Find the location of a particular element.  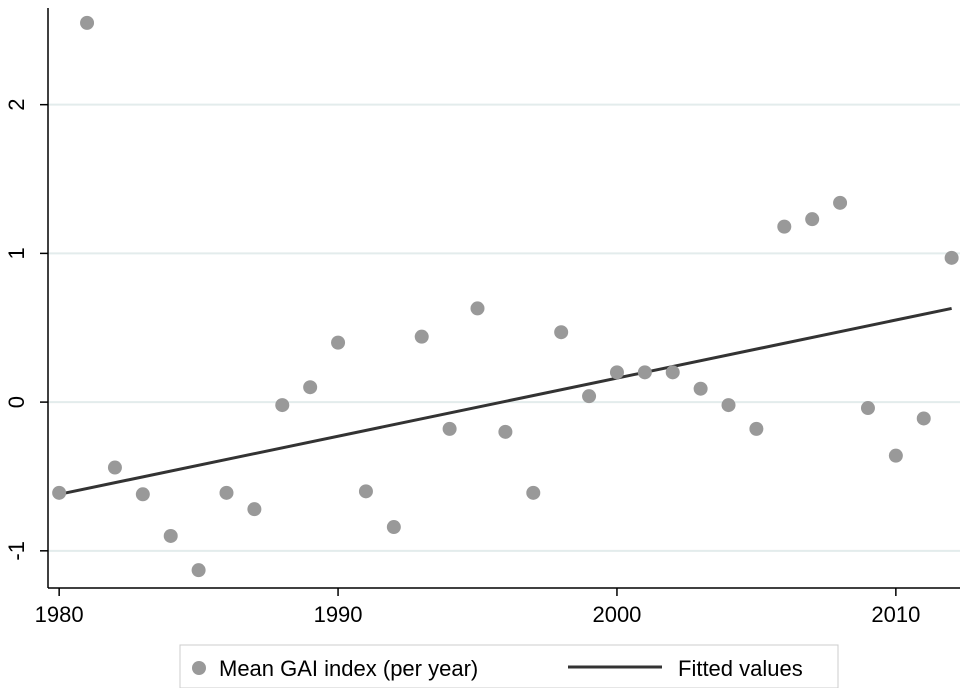

data-point-1986 is located at coordinates (226, 492).